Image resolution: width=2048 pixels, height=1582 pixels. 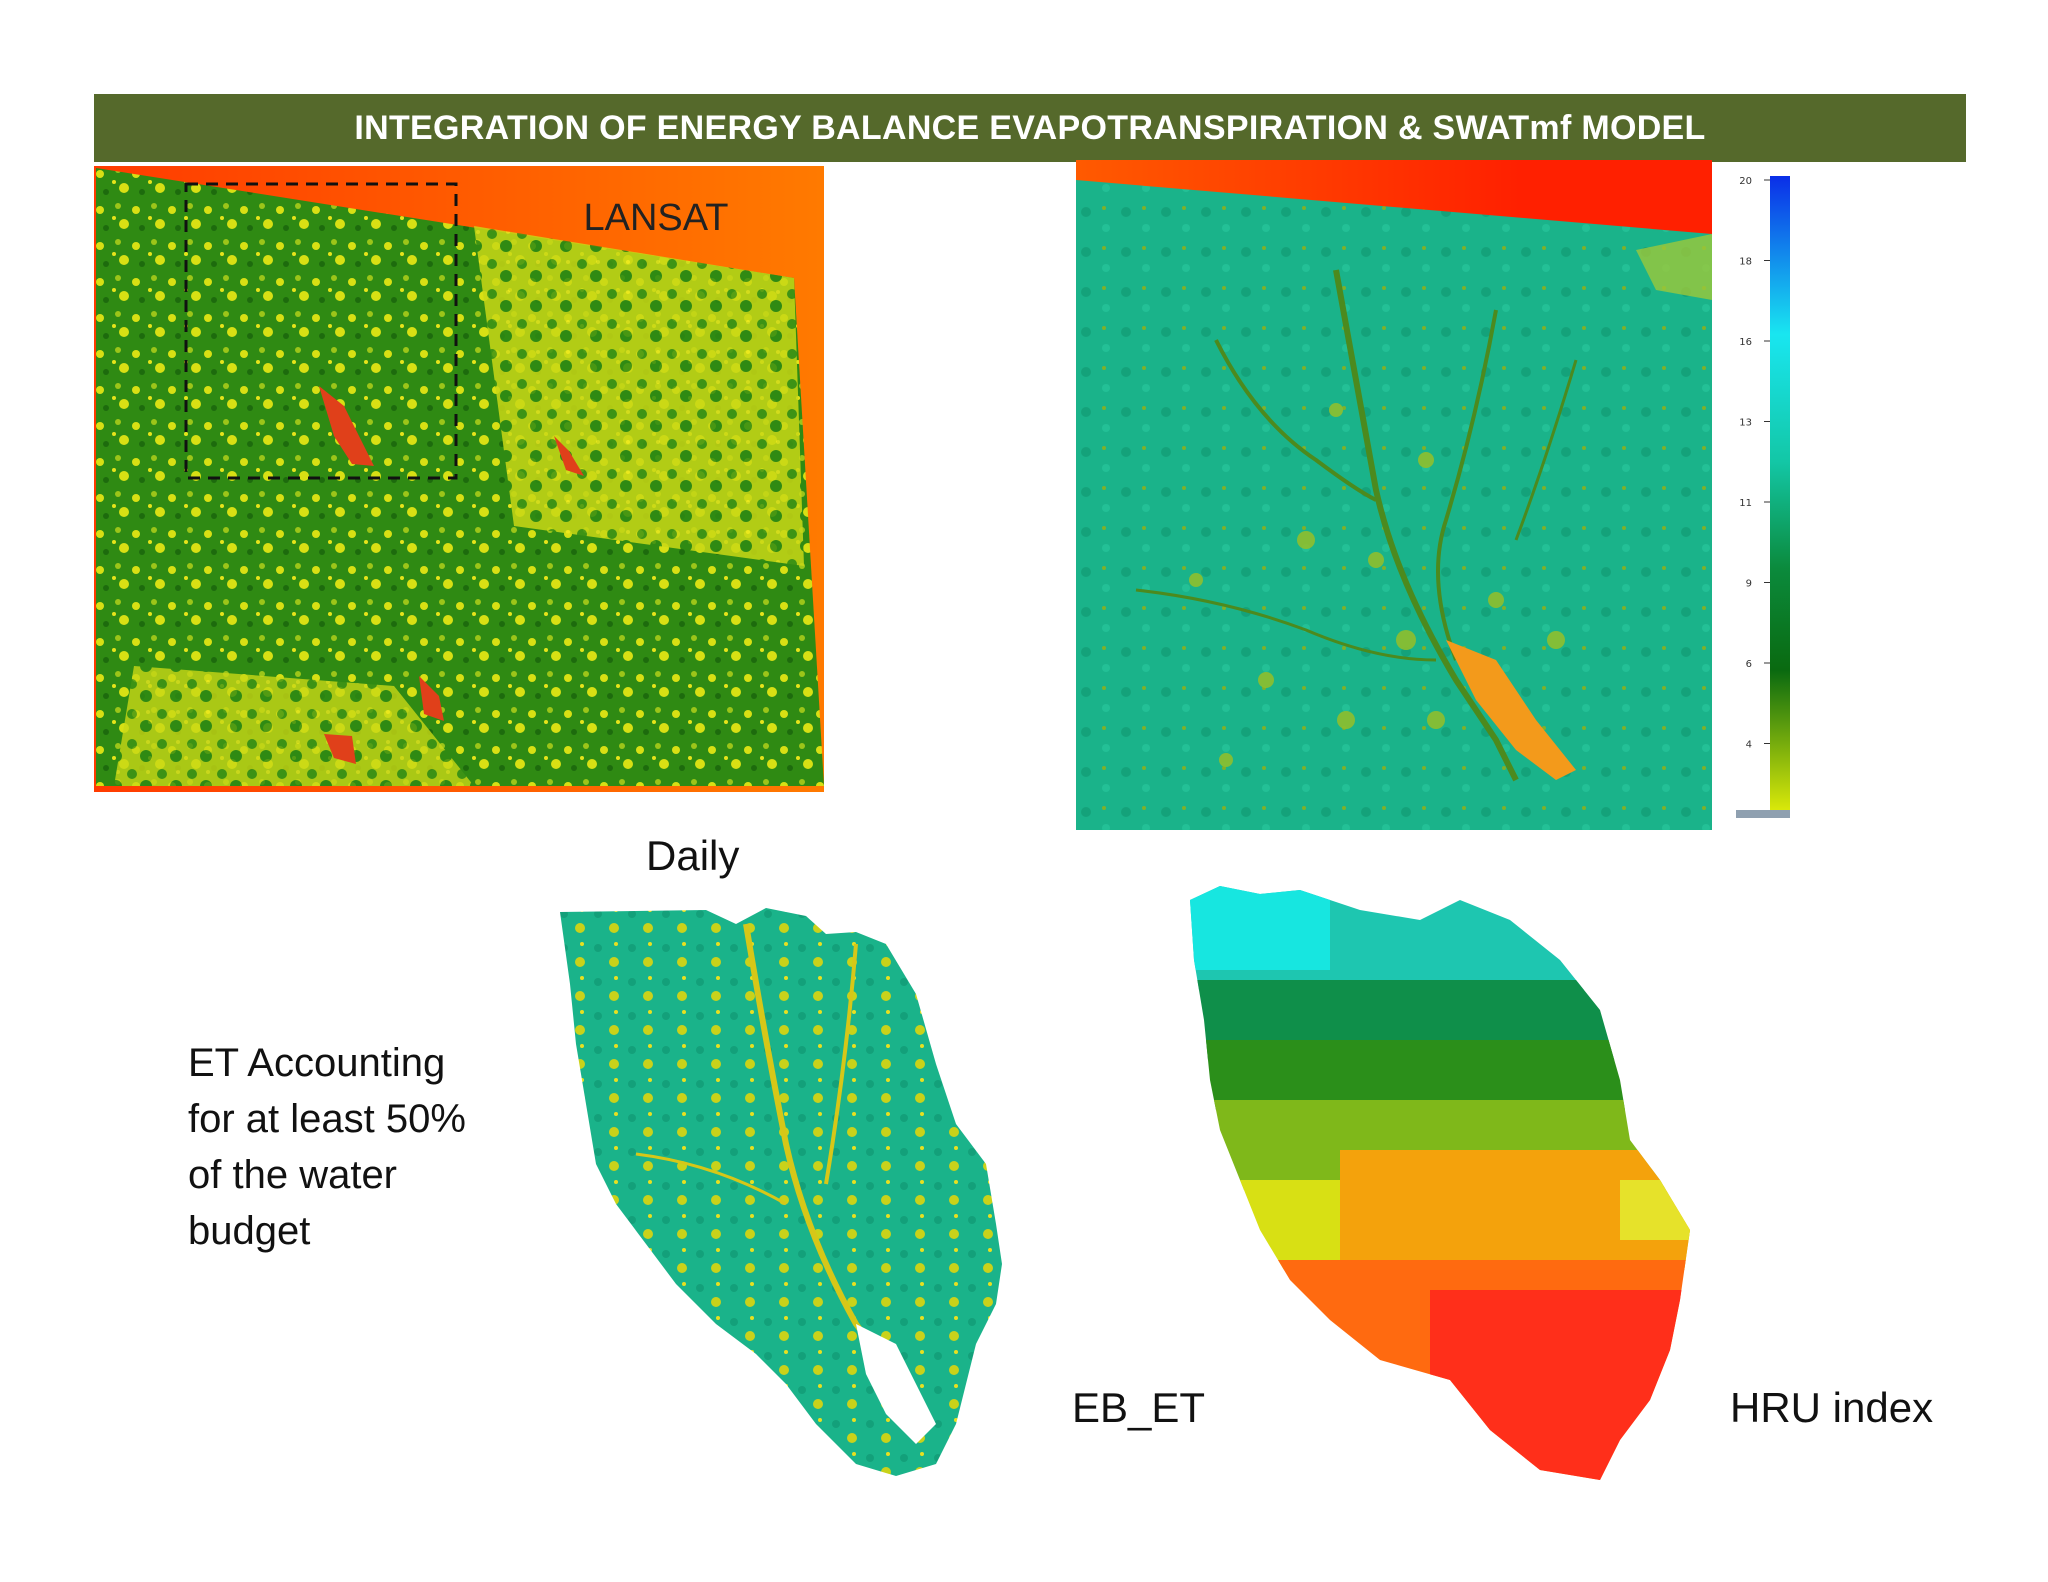 What do you see at coordinates (293, 1175) in the screenshot?
I see `et-note-line-3: of the water` at bounding box center [293, 1175].